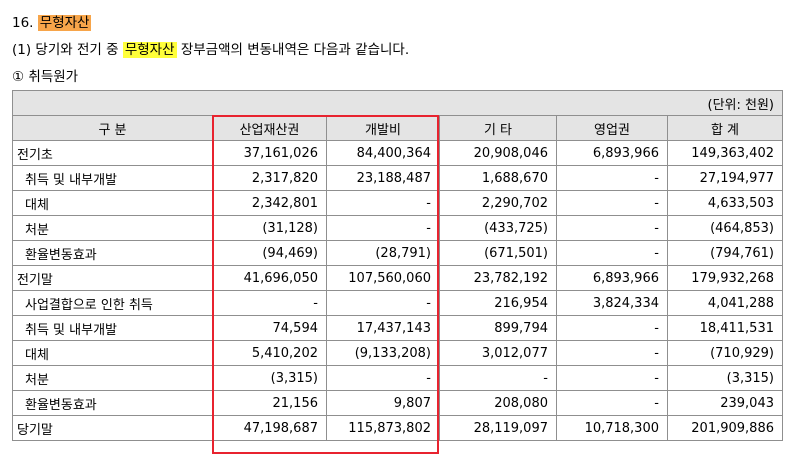 The width and height of the screenshot is (793, 473). Describe the element at coordinates (498, 228) in the screenshot. I see `table-cell: (433,725)` at that location.